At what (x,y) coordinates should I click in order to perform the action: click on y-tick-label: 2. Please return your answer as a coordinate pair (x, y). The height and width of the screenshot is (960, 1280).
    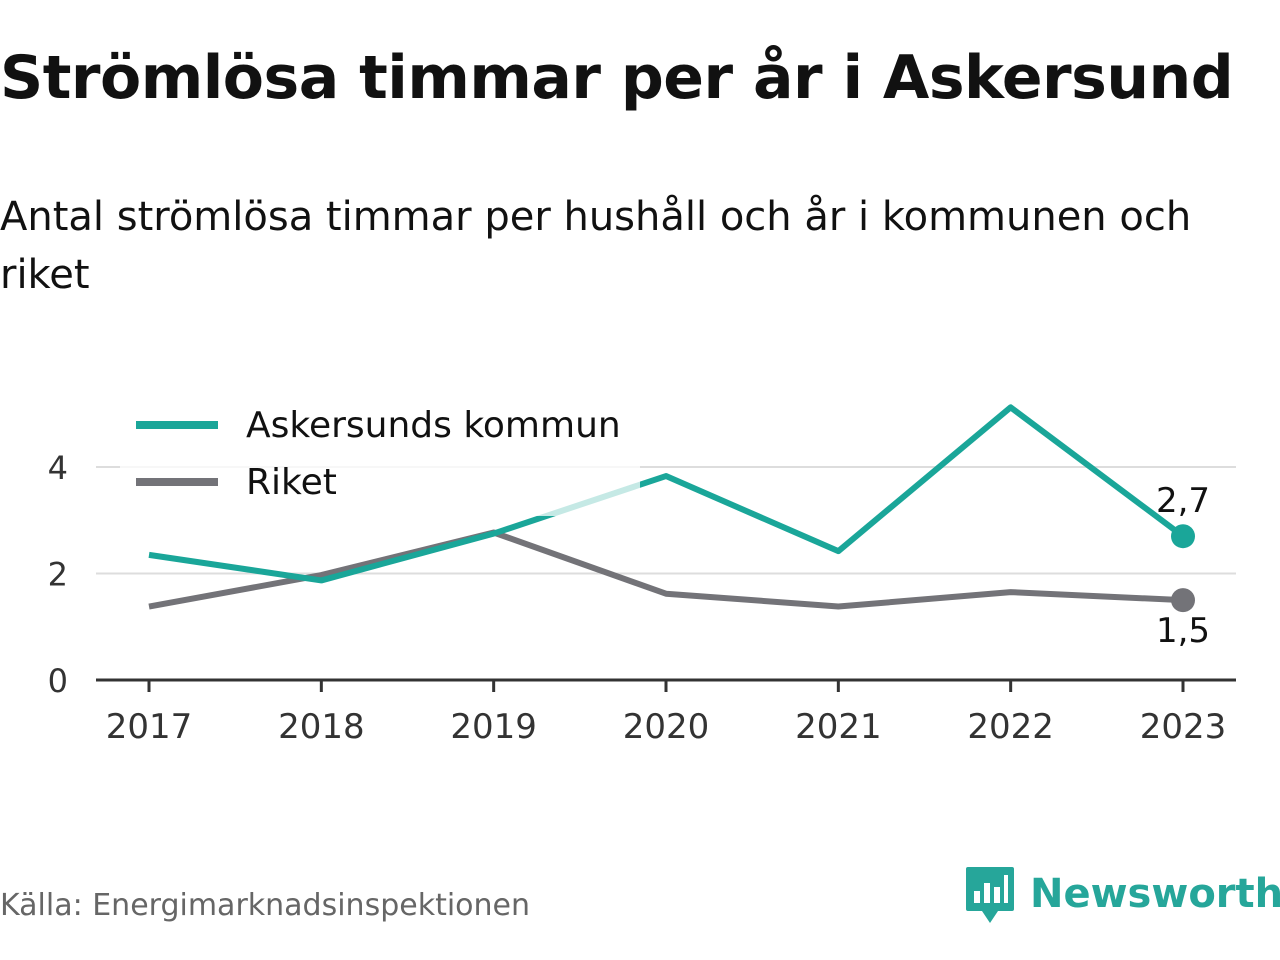
    Looking at the image, I should click on (58, 575).